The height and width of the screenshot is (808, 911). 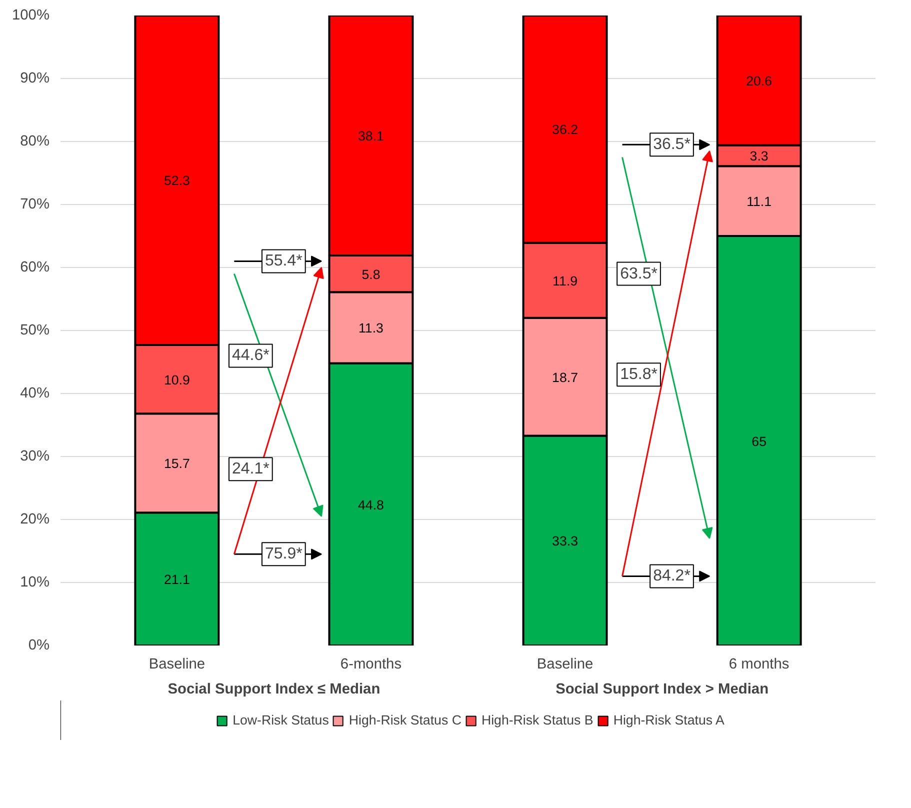 What do you see at coordinates (35, 142) in the screenshot?
I see `y-tick-label: 80%` at bounding box center [35, 142].